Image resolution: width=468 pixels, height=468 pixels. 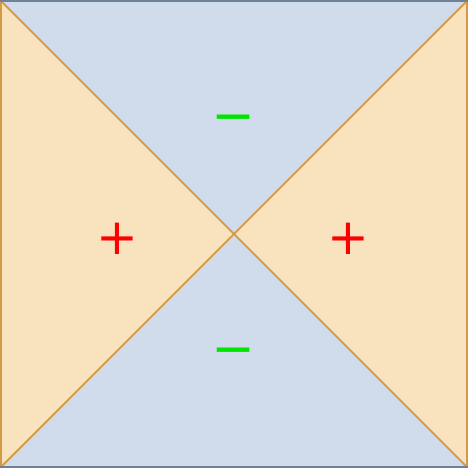 I want to click on region-right-sign: +, so click(x=348, y=237).